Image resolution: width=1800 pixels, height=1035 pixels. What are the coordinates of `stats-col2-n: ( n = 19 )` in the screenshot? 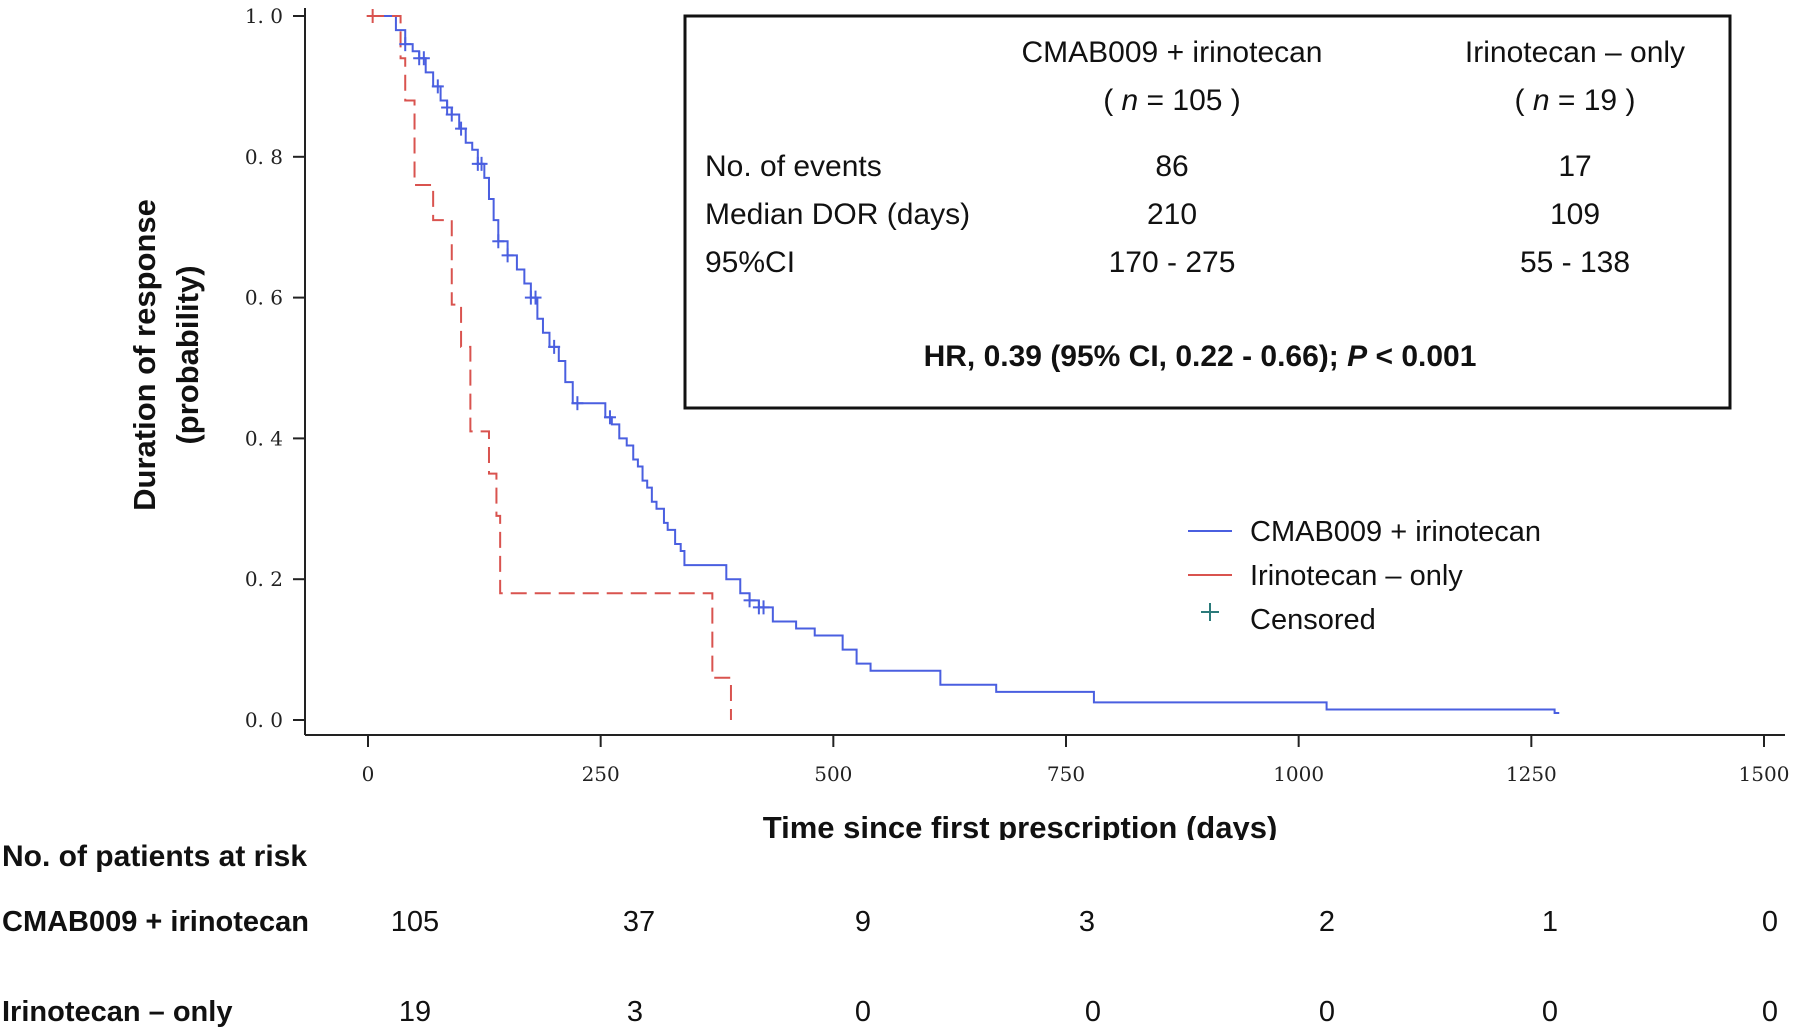 It's located at (1575, 100).